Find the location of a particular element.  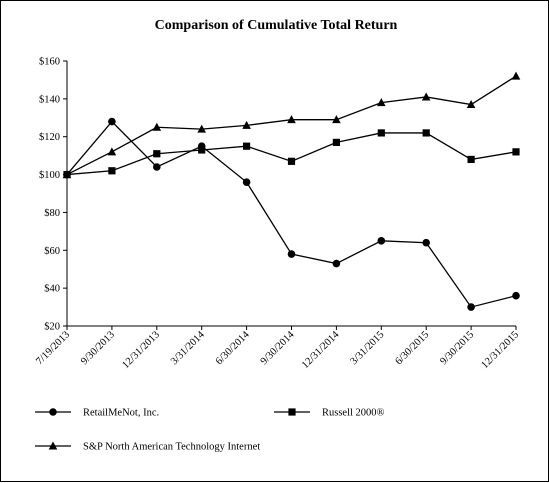

x-tick-label: 9/30/2015 is located at coordinates (457, 348).